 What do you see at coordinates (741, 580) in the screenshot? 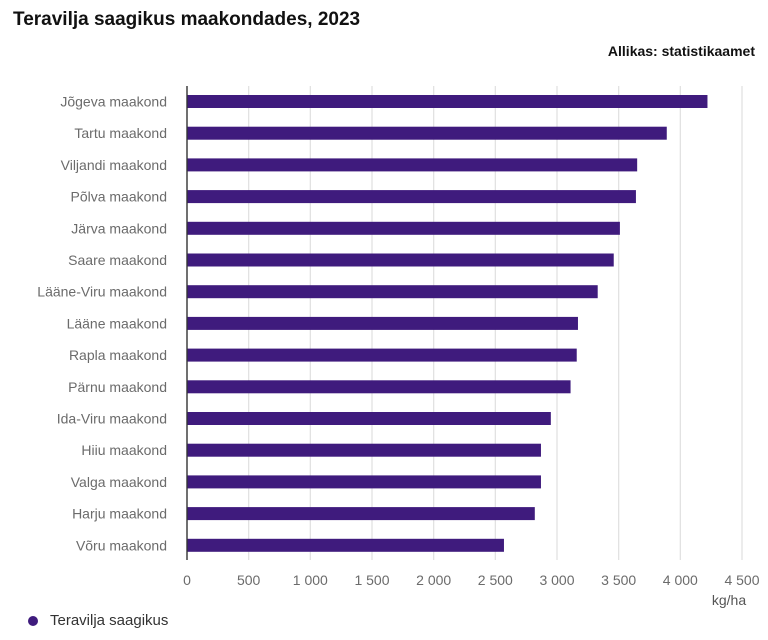
I see `x-tick-label: 4 500` at bounding box center [741, 580].